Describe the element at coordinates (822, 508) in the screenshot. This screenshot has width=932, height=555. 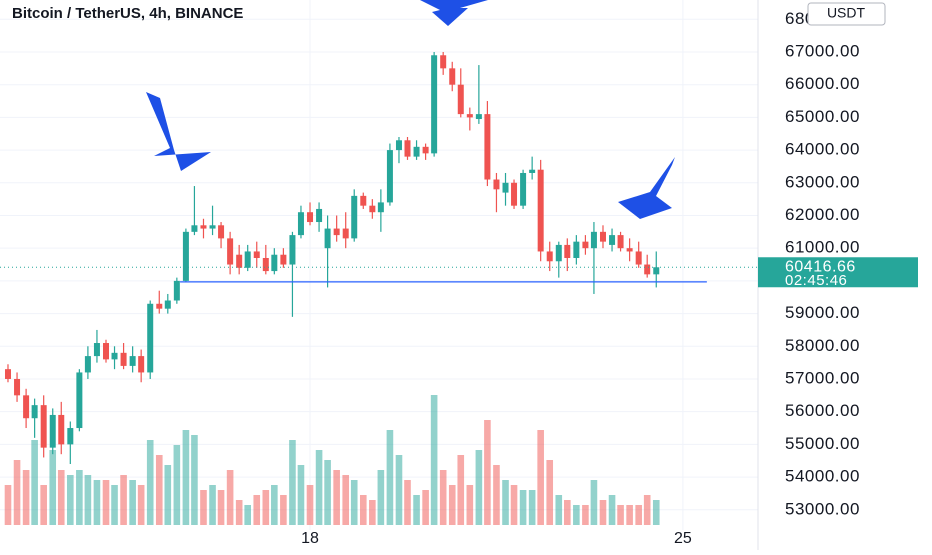
I see `y-tick-label: 53000.00` at that location.